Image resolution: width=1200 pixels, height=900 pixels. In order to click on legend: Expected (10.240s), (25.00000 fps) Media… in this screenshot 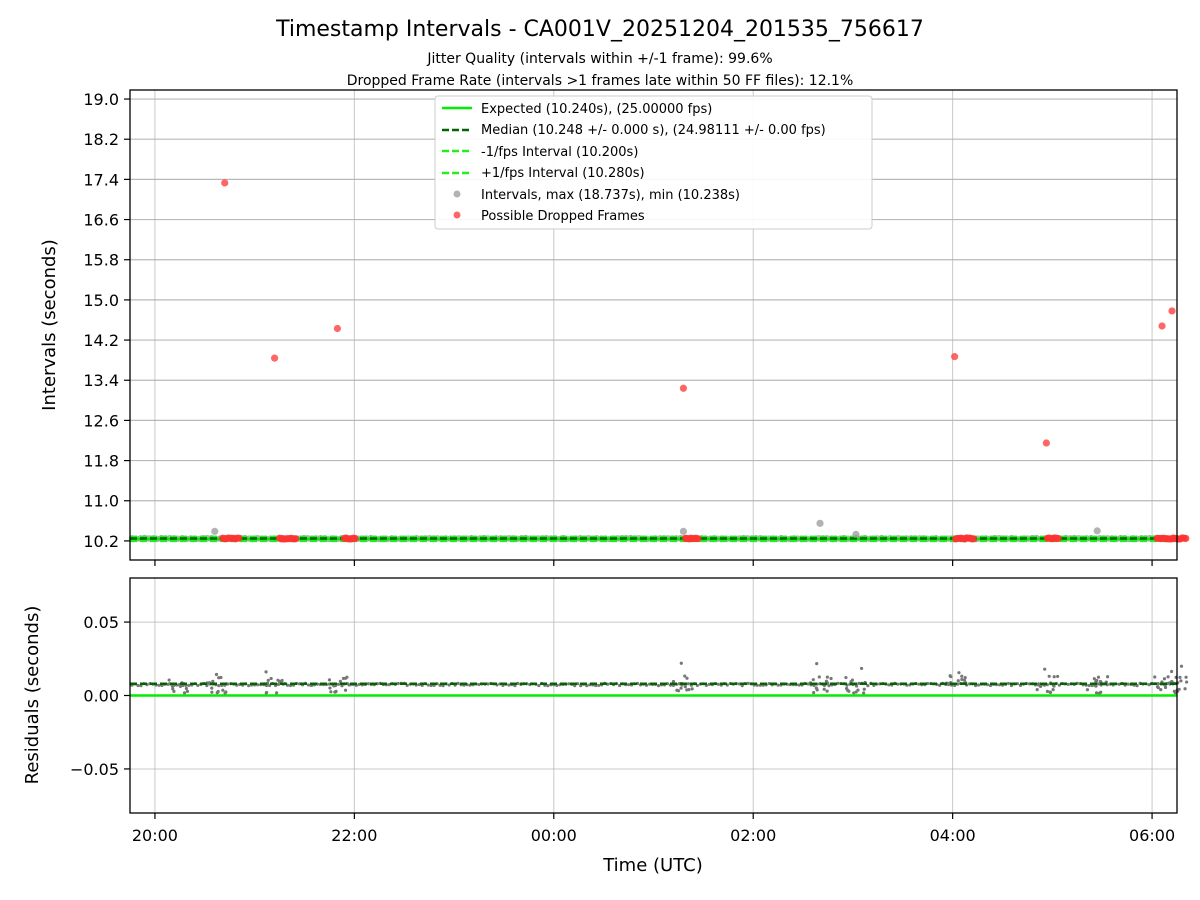, I will do `click(653, 162)`.